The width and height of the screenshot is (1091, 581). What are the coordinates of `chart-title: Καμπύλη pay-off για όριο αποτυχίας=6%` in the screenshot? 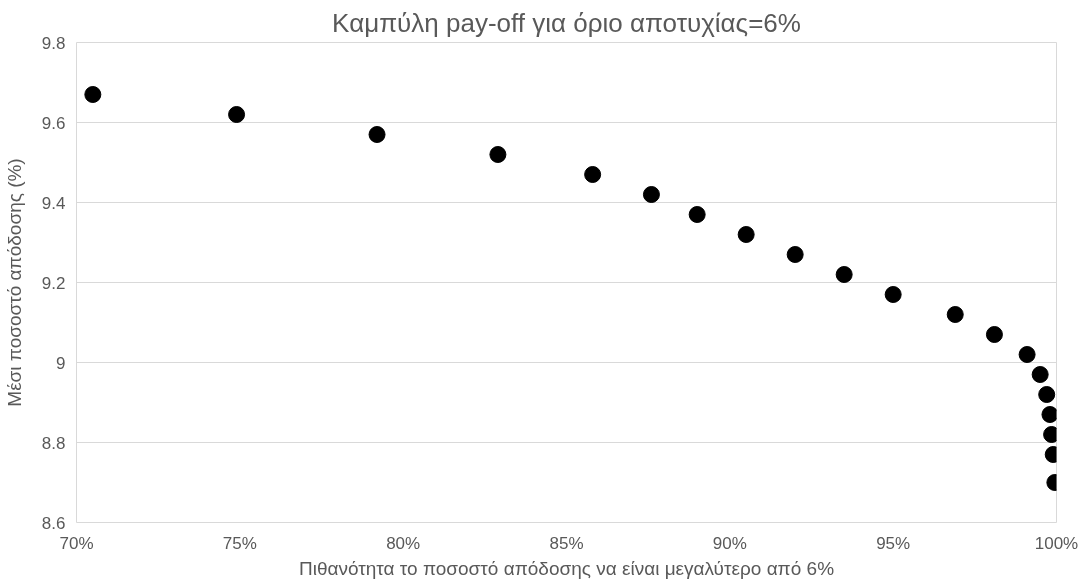 It's located at (566, 22).